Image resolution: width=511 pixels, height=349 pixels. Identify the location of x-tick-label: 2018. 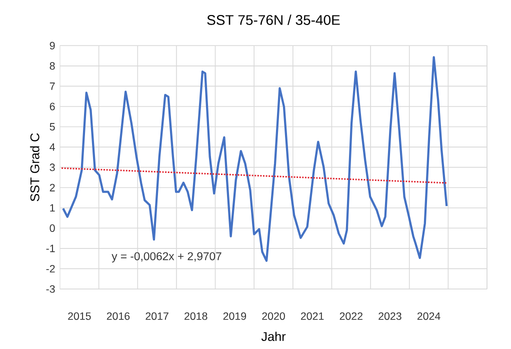
(196, 316).